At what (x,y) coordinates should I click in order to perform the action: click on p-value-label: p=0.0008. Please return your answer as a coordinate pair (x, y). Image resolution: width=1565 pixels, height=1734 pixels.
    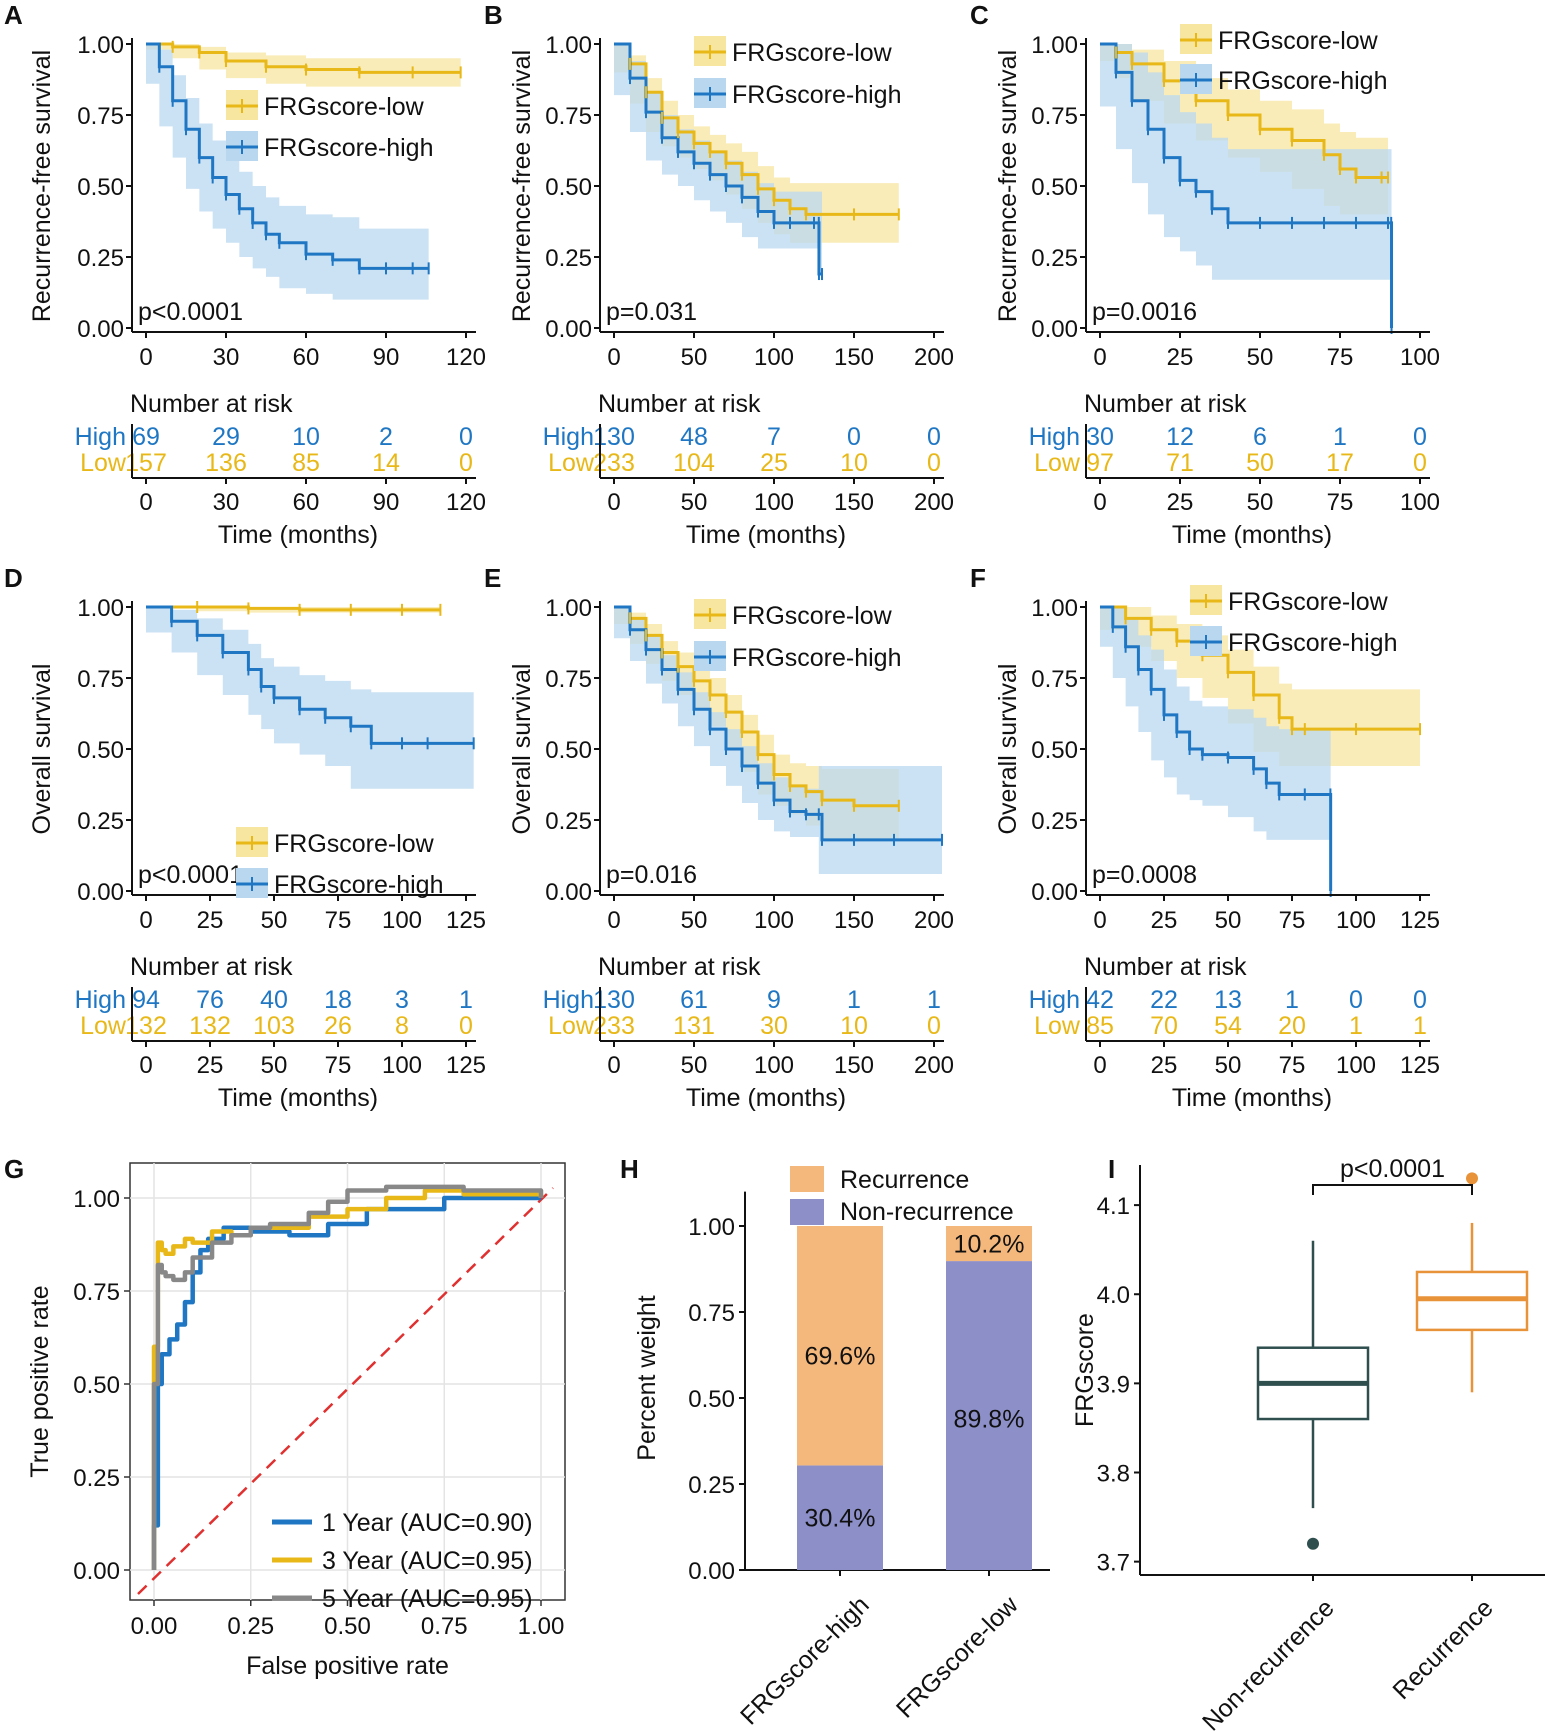
    Looking at the image, I should click on (1144, 875).